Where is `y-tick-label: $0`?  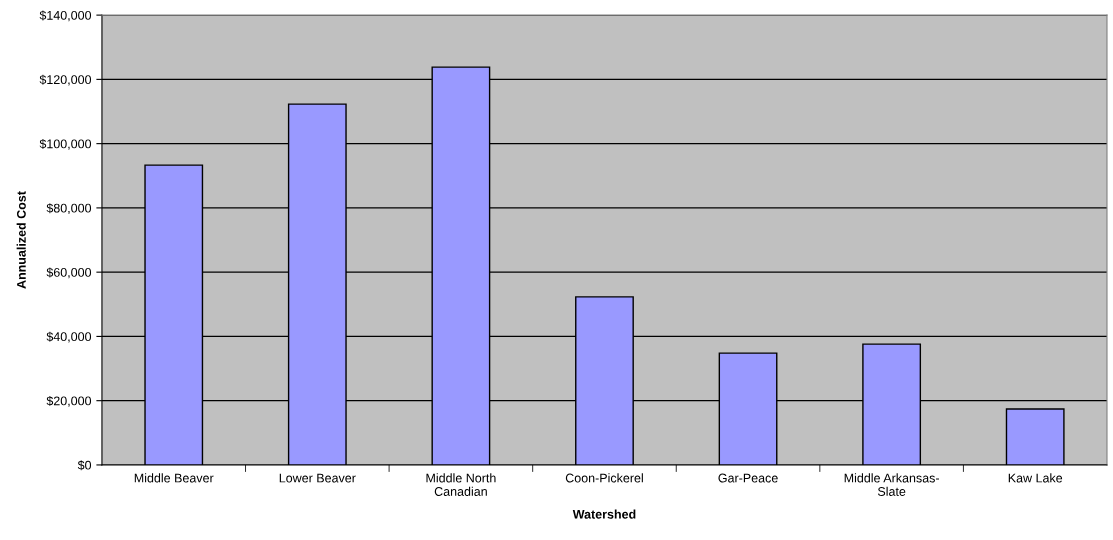 y-tick-label: $0 is located at coordinates (84, 465).